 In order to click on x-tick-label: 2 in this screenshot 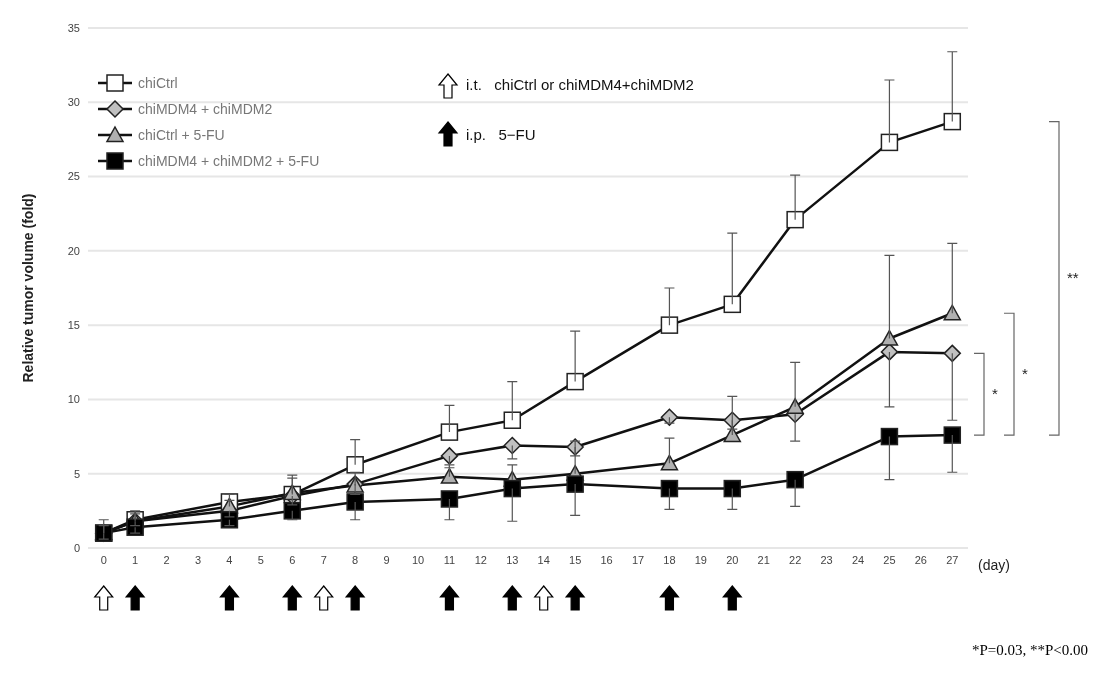, I will do `click(166, 559)`.